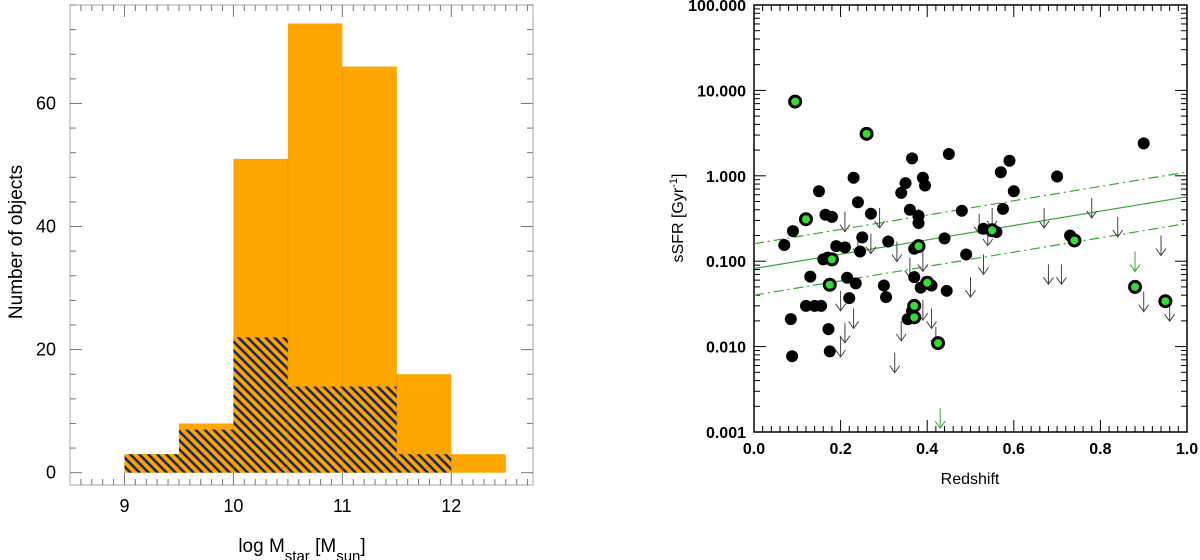 Image resolution: width=1200 pixels, height=560 pixels. I want to click on x-tick-label: 12, so click(451, 506).